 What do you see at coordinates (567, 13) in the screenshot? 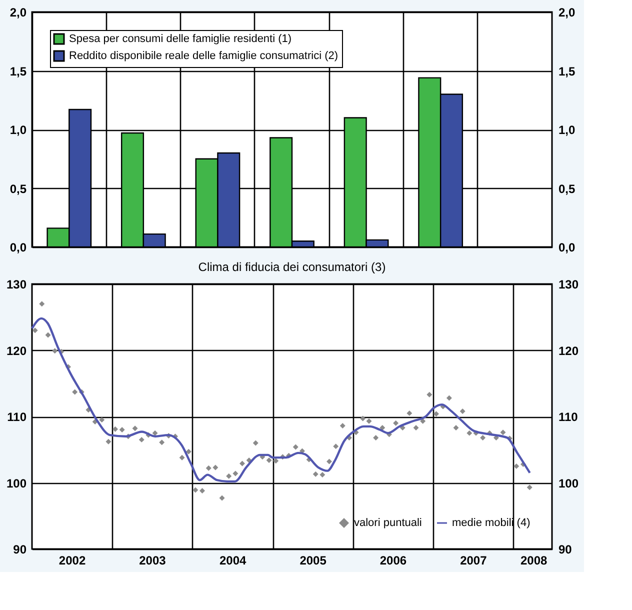
I see `y2-tick-label: 2,0` at bounding box center [567, 13].